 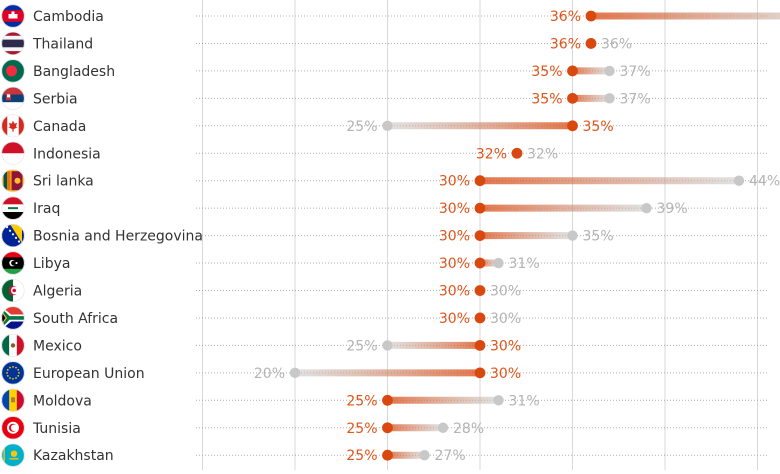 What do you see at coordinates (468, 429) in the screenshot?
I see `secondary-value-label-tunisia: 28%` at bounding box center [468, 429].